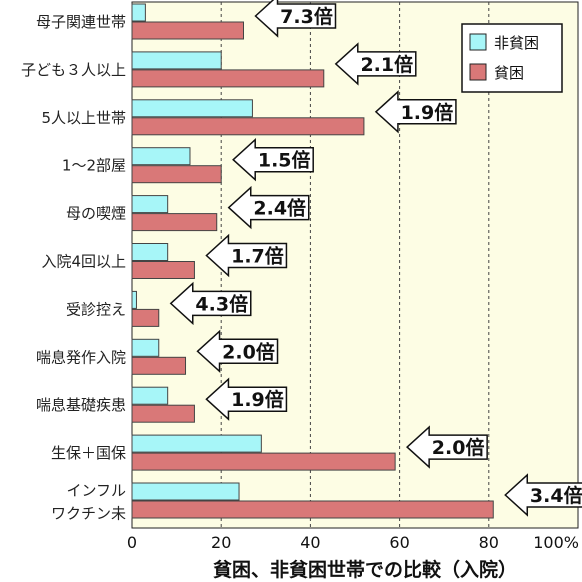  I want to click on ratio-label: 2.1倍, so click(386, 64).